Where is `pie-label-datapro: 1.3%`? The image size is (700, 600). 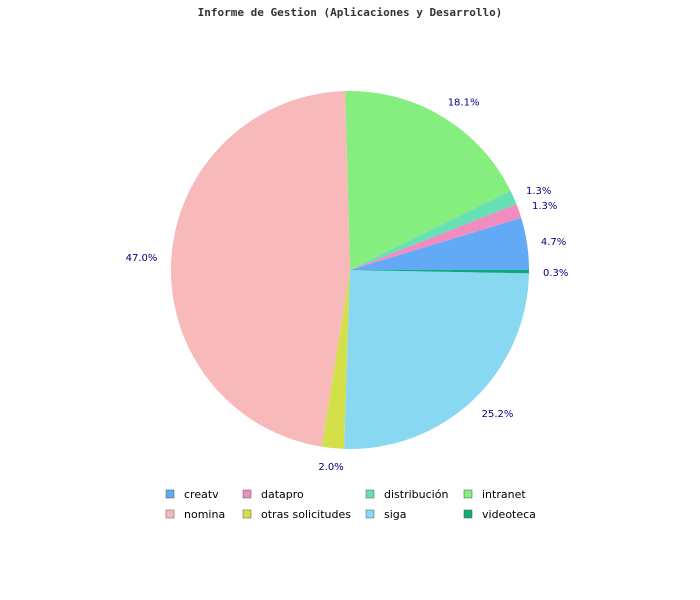
pie-label-datapro: 1.3% is located at coordinates (544, 206).